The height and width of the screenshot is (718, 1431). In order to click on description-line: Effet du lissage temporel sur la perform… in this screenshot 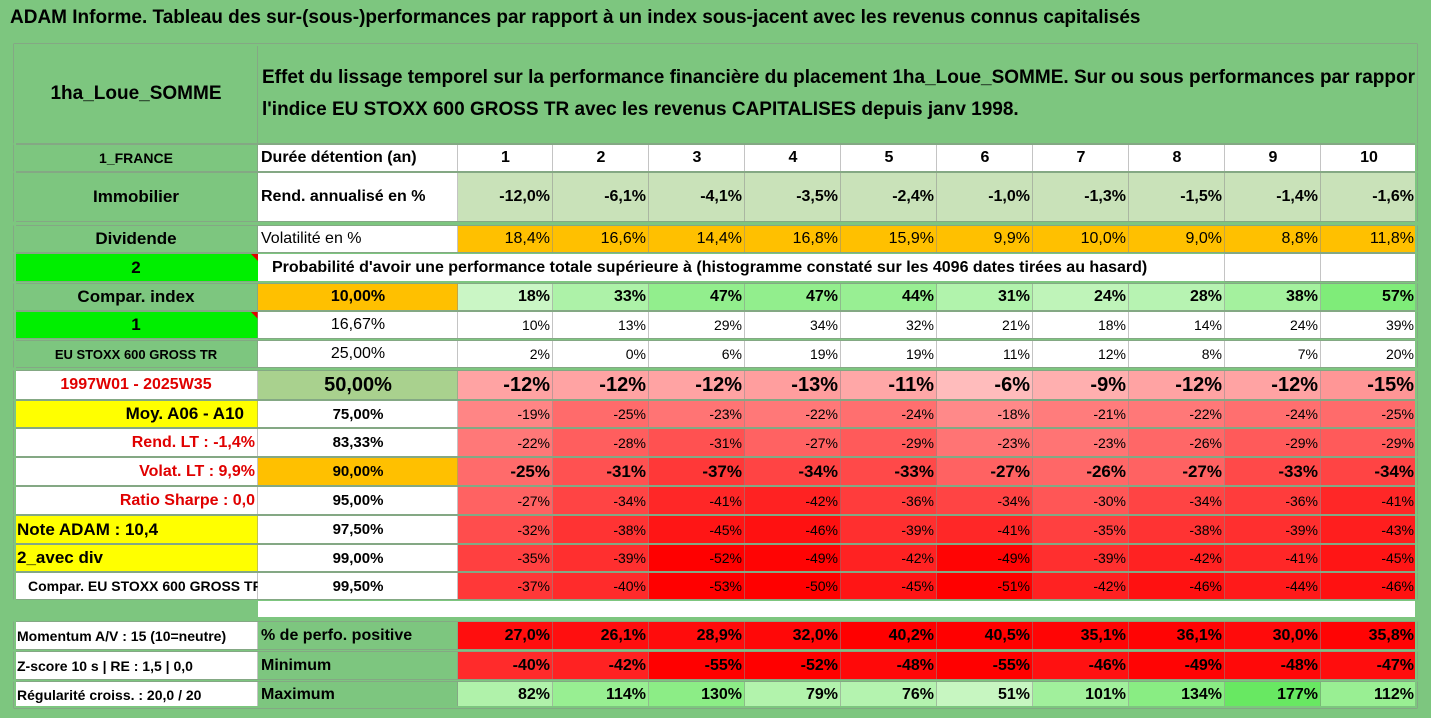, I will do `click(839, 77)`.